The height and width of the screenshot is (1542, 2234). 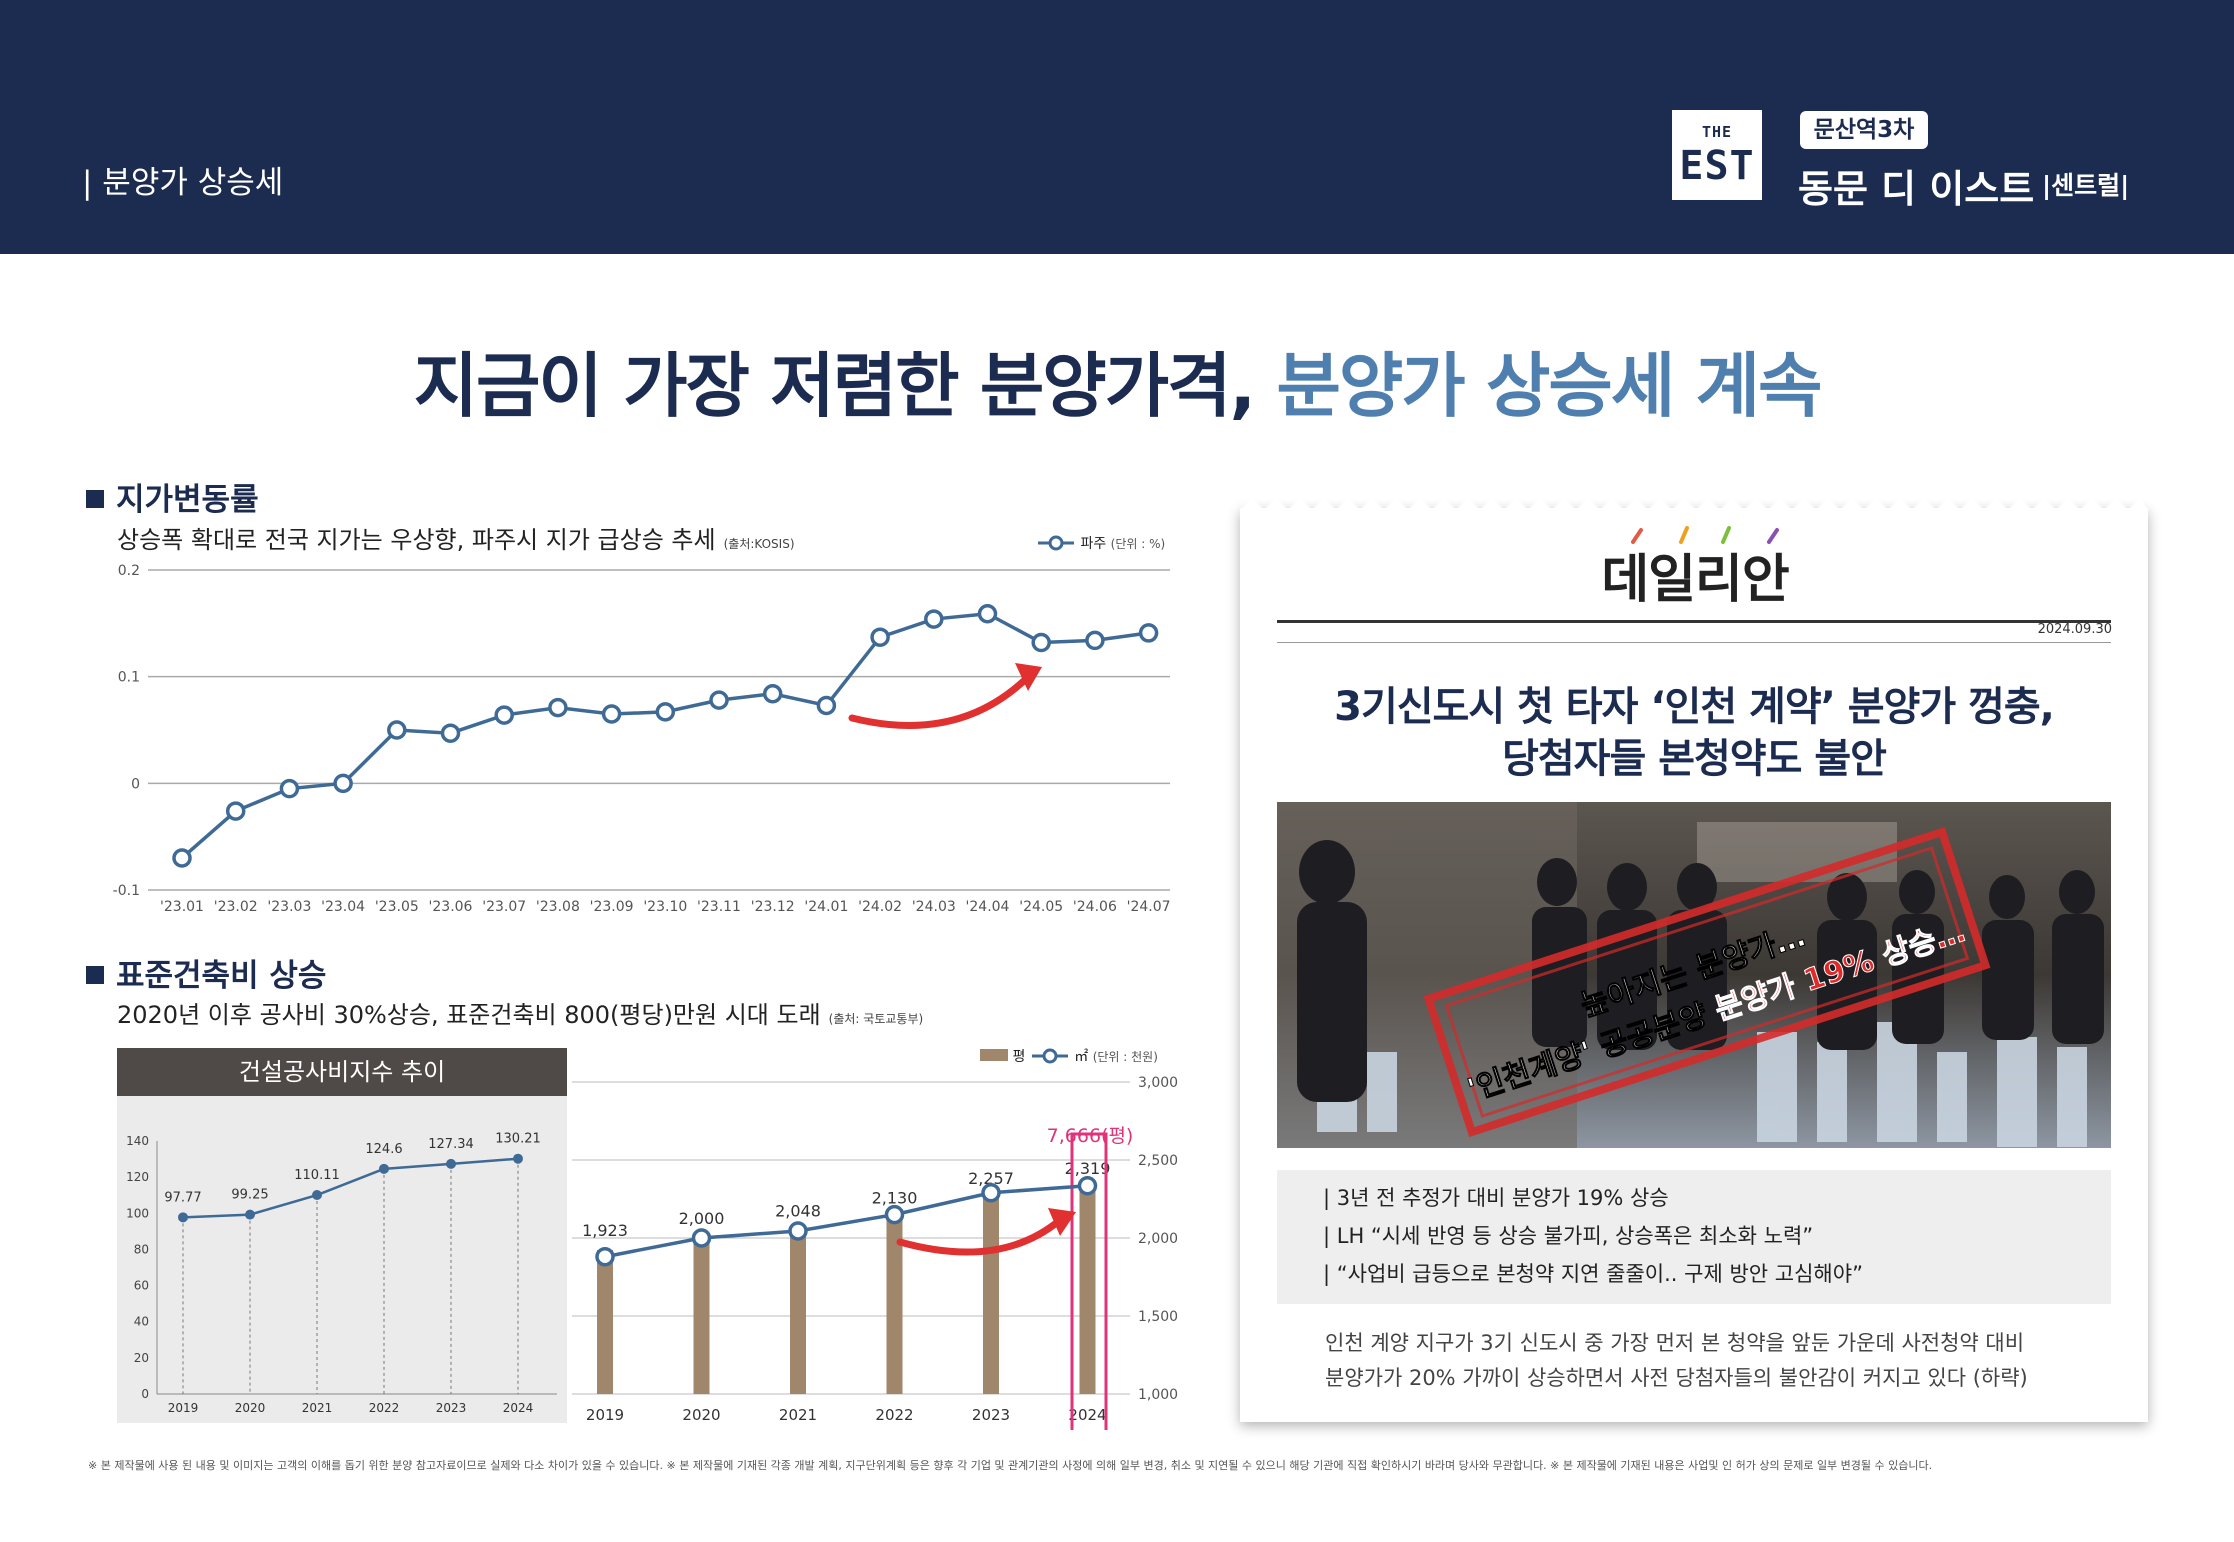 I want to click on trend-arrow, so click(x=941, y=700).